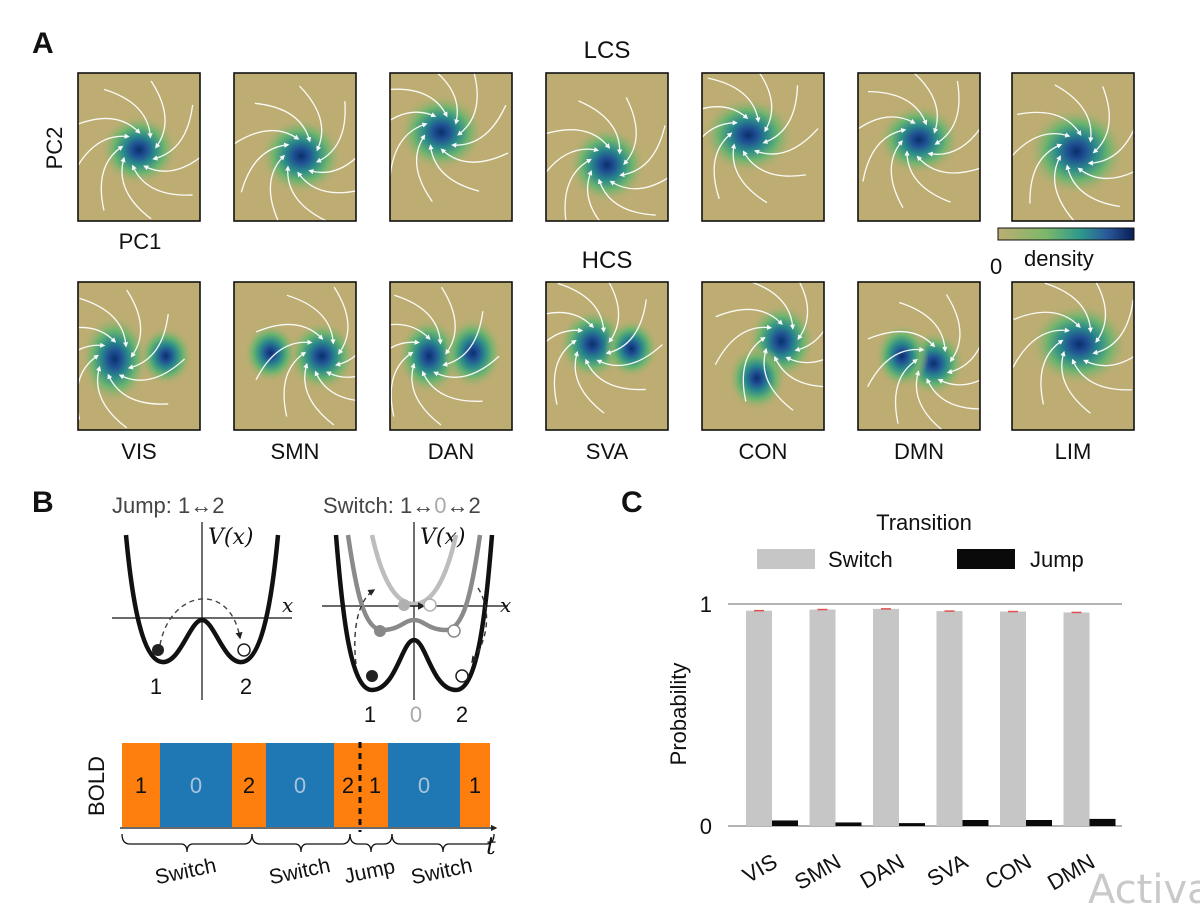 The width and height of the screenshot is (1200, 907). Describe the element at coordinates (632, 502) in the screenshot. I see `panel-c-letter: C` at that location.